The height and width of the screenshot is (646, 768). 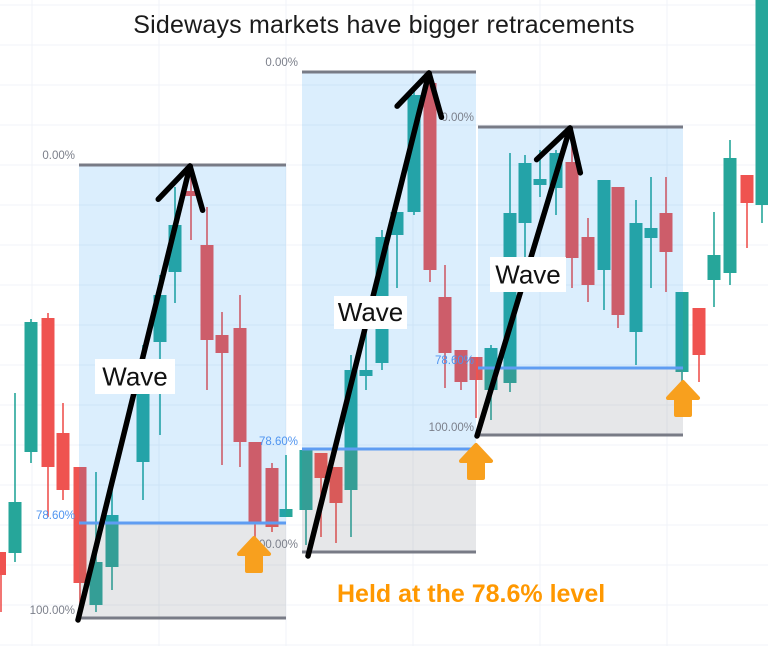 I want to click on held-level-annotation: Held at the 78.6% level, so click(x=471, y=594).